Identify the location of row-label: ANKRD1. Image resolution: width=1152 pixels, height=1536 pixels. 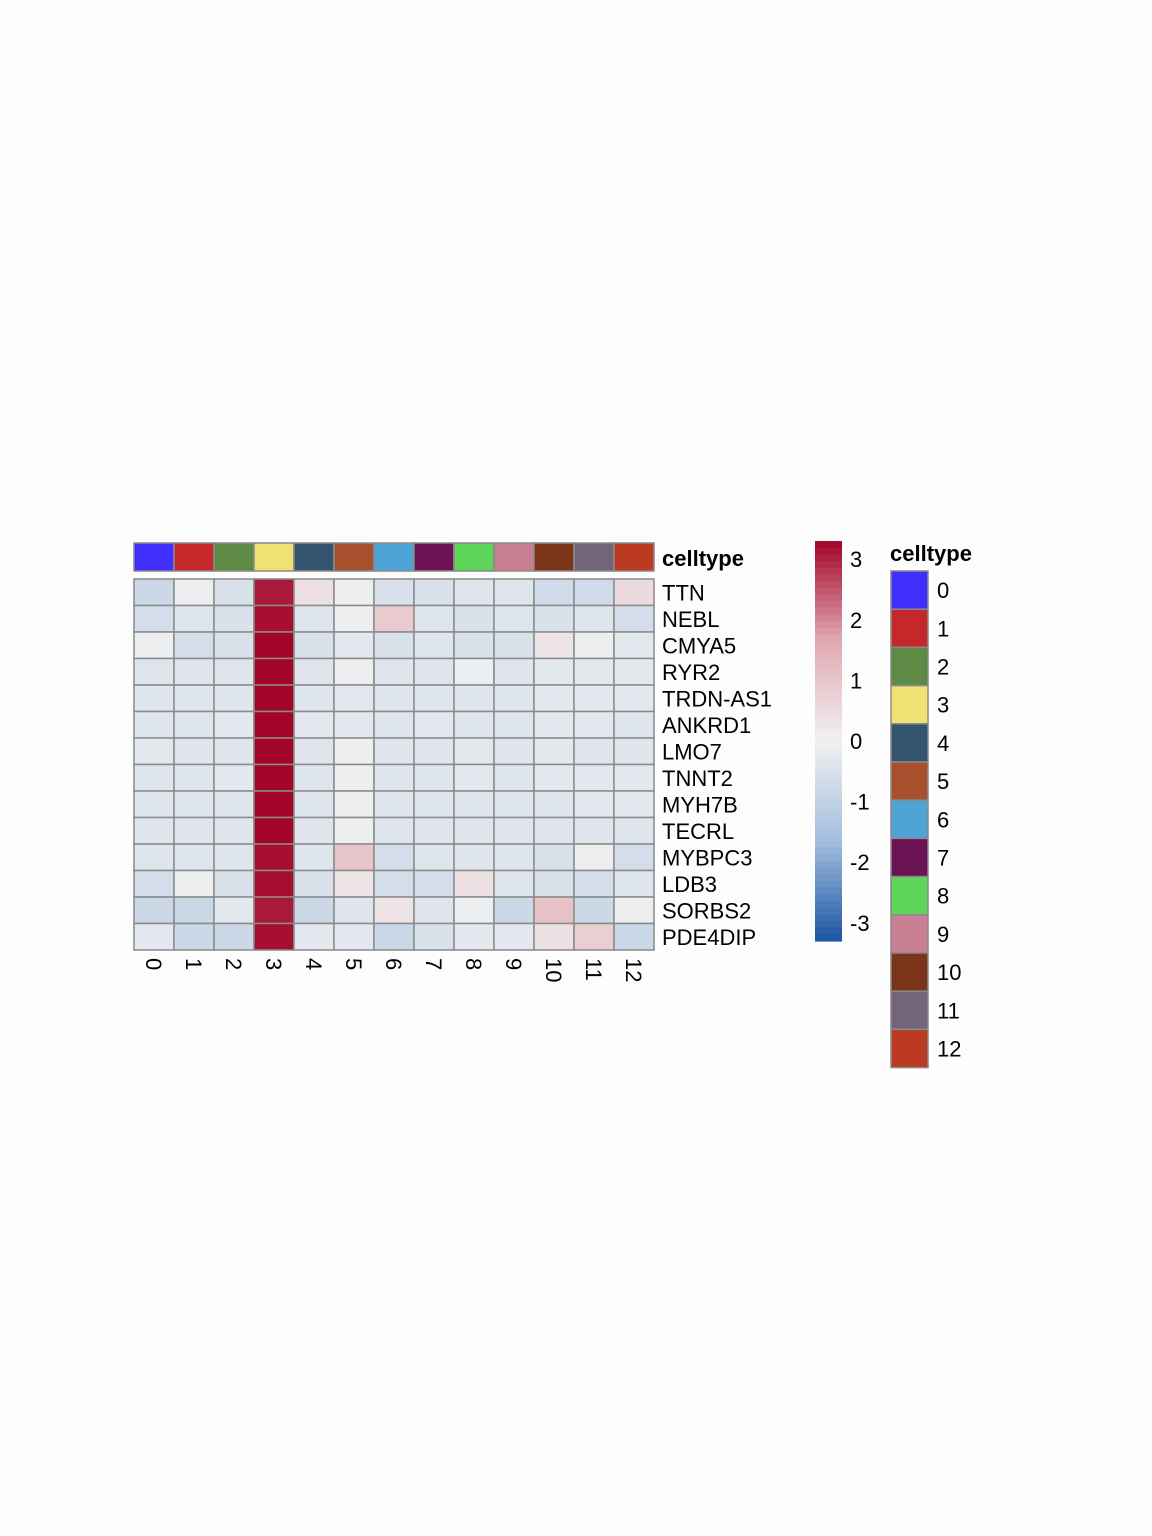
(706, 725).